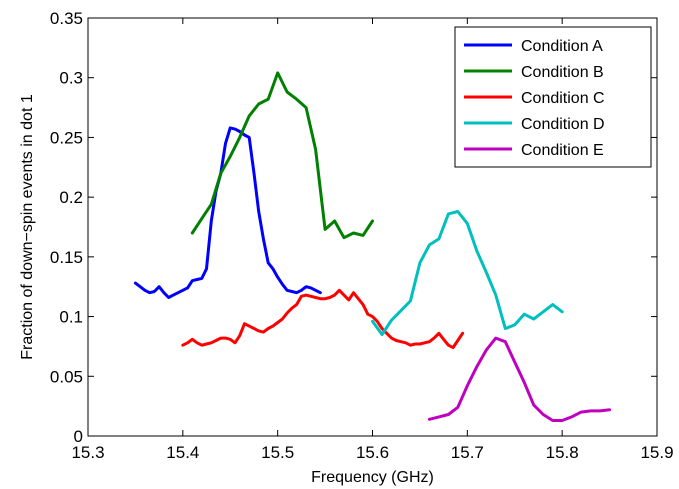 The width and height of the screenshot is (679, 489). What do you see at coordinates (66, 137) in the screenshot?
I see `y-tick-label: 0.25` at bounding box center [66, 137].